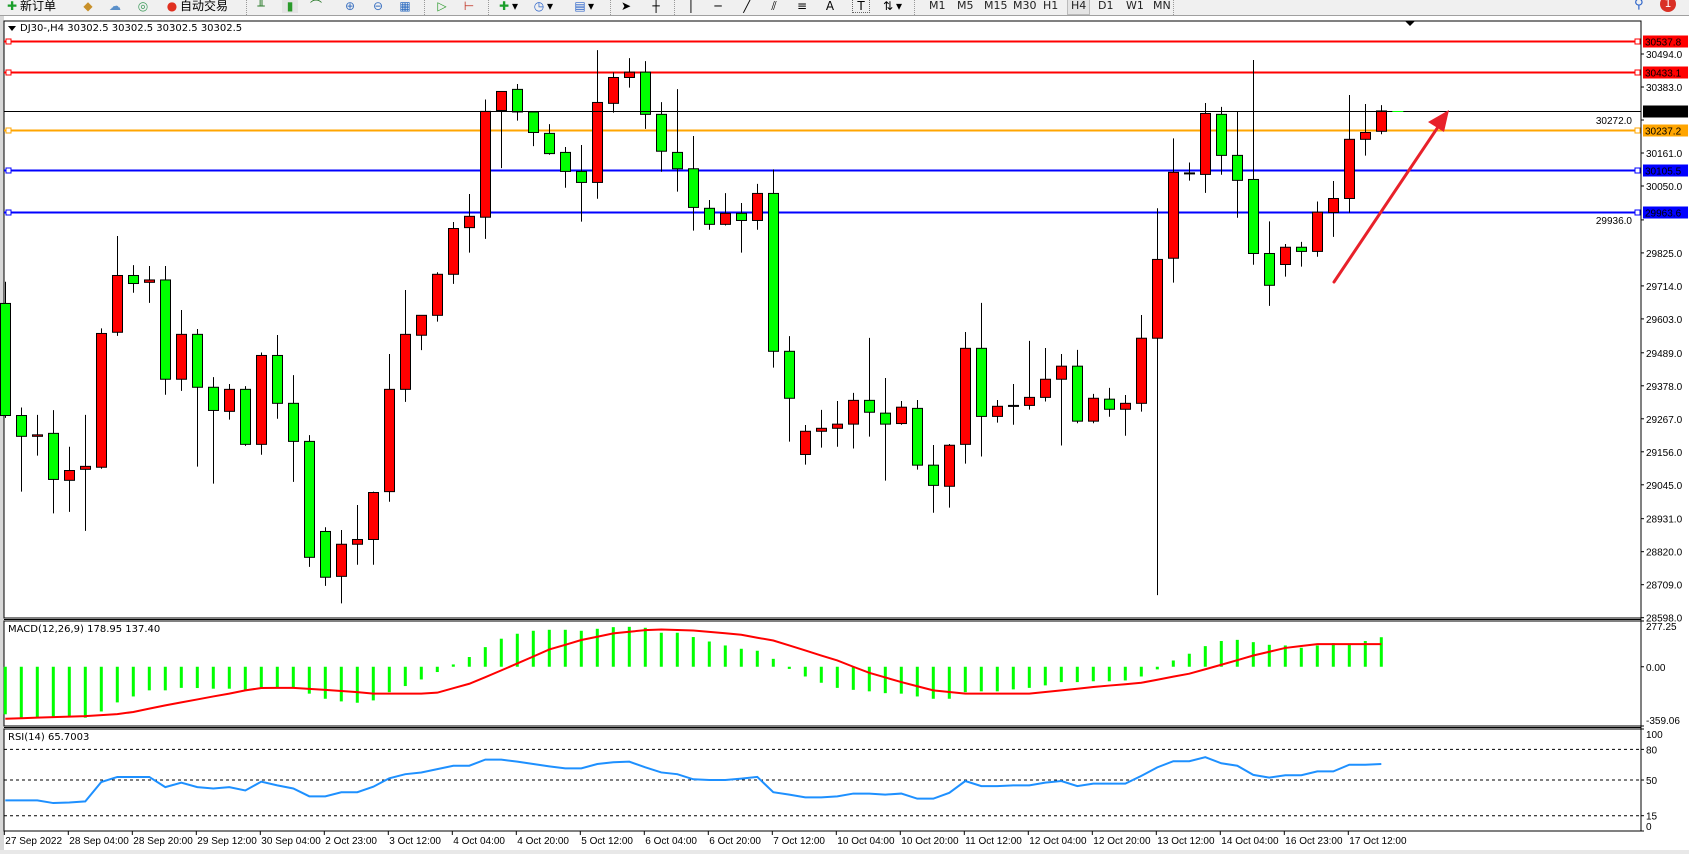  What do you see at coordinates (1614, 121) in the screenshot?
I see `price-tick-label: 30272.0` at bounding box center [1614, 121].